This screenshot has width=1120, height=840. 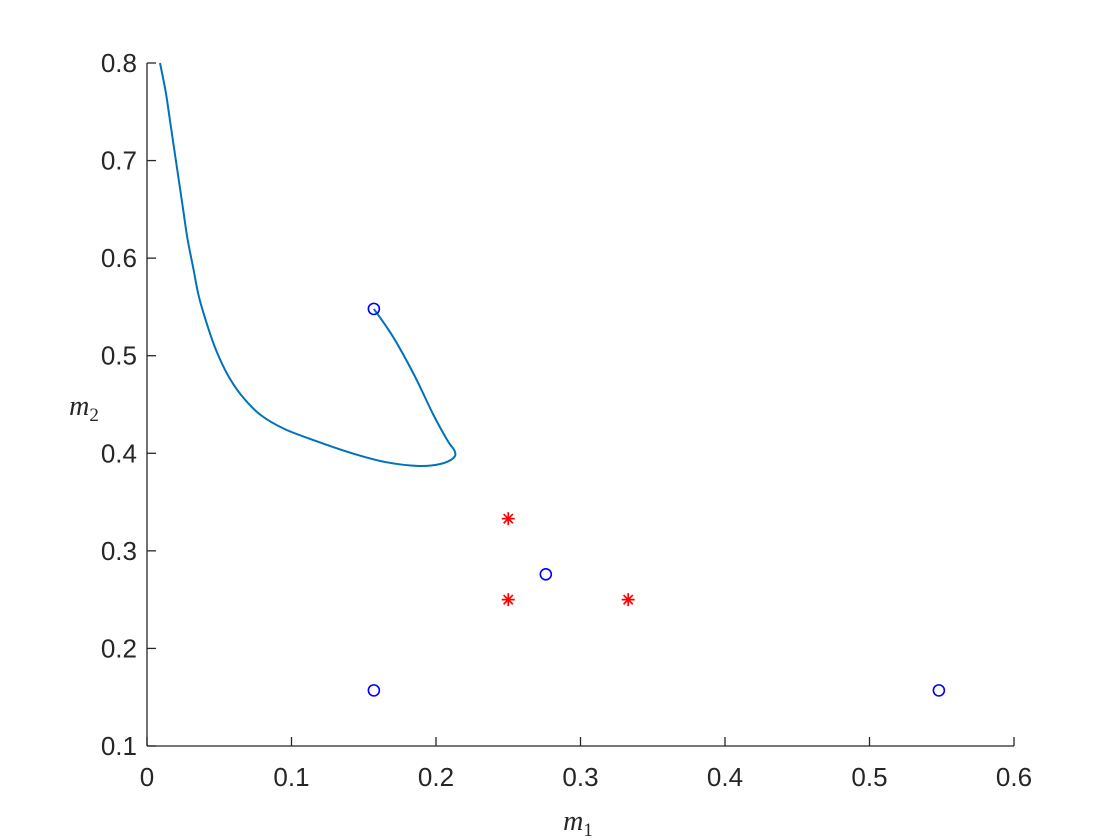 What do you see at coordinates (119, 161) in the screenshot?
I see `y-tick-label: 0.7` at bounding box center [119, 161].